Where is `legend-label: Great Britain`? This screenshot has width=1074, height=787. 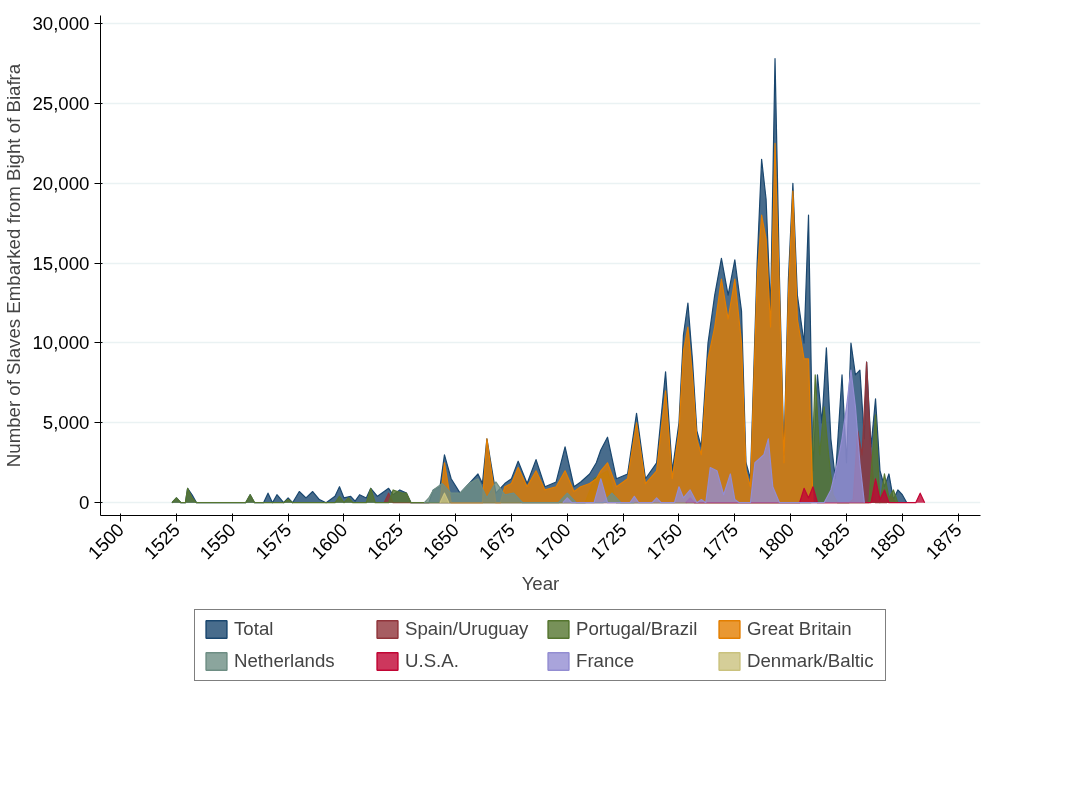 legend-label: Great Britain is located at coordinates (800, 628).